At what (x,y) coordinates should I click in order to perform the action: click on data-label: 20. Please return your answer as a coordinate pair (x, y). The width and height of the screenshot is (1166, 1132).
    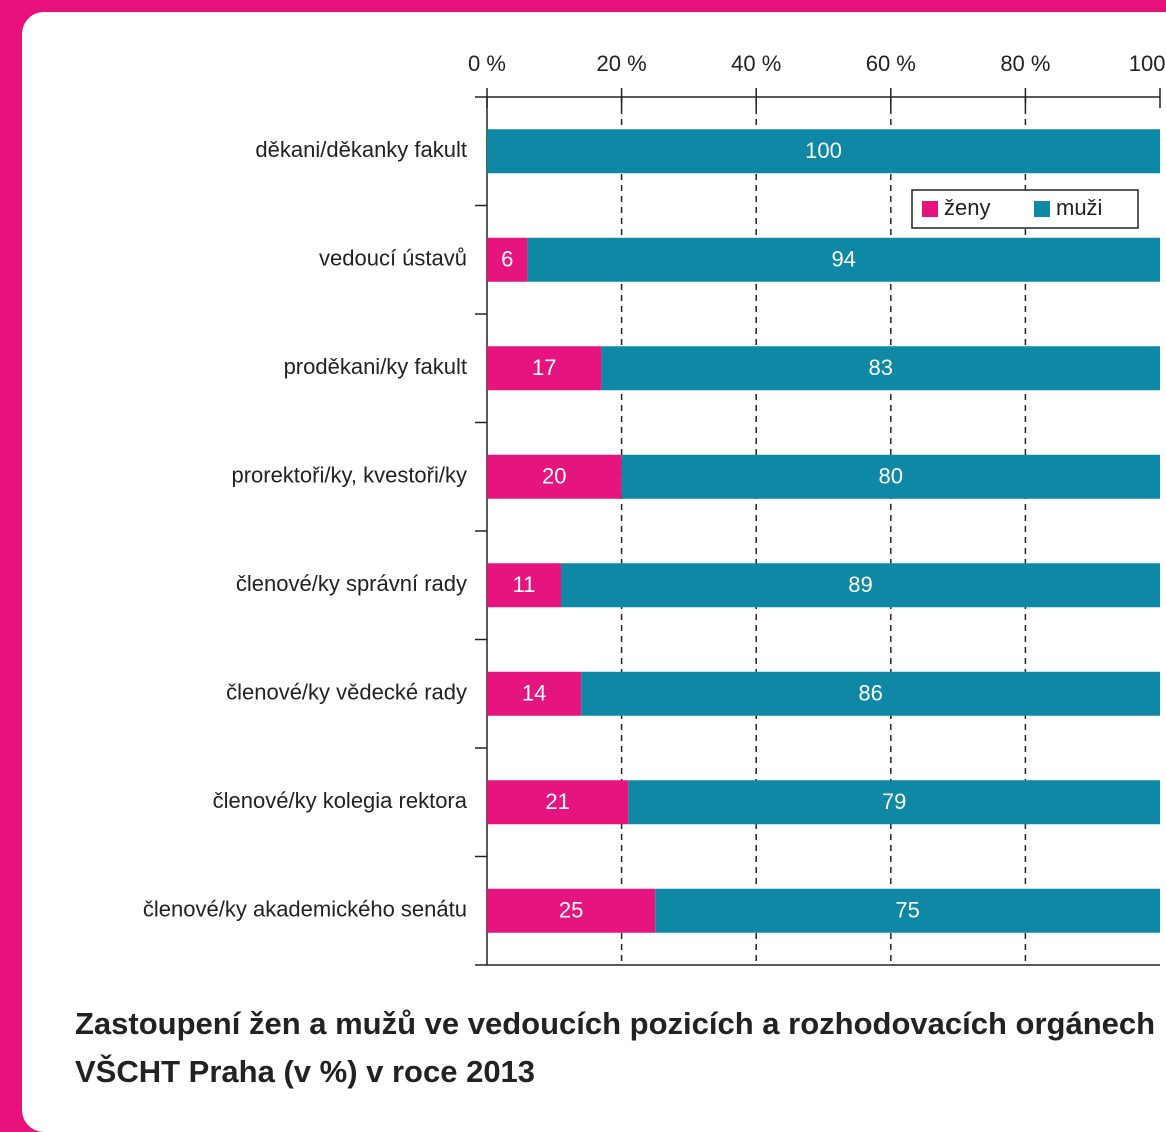
    Looking at the image, I should click on (554, 476).